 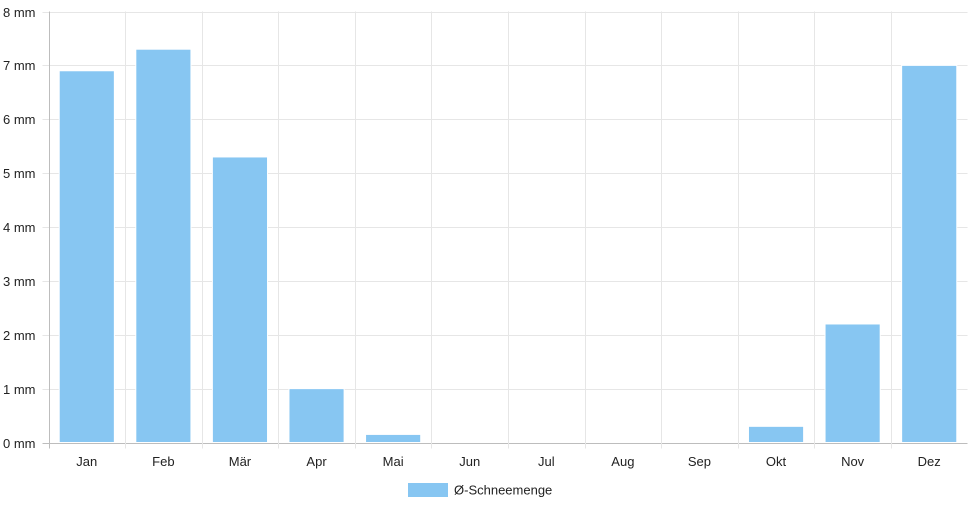 What do you see at coordinates (163, 461) in the screenshot?
I see `x-tick-label: Feb` at bounding box center [163, 461].